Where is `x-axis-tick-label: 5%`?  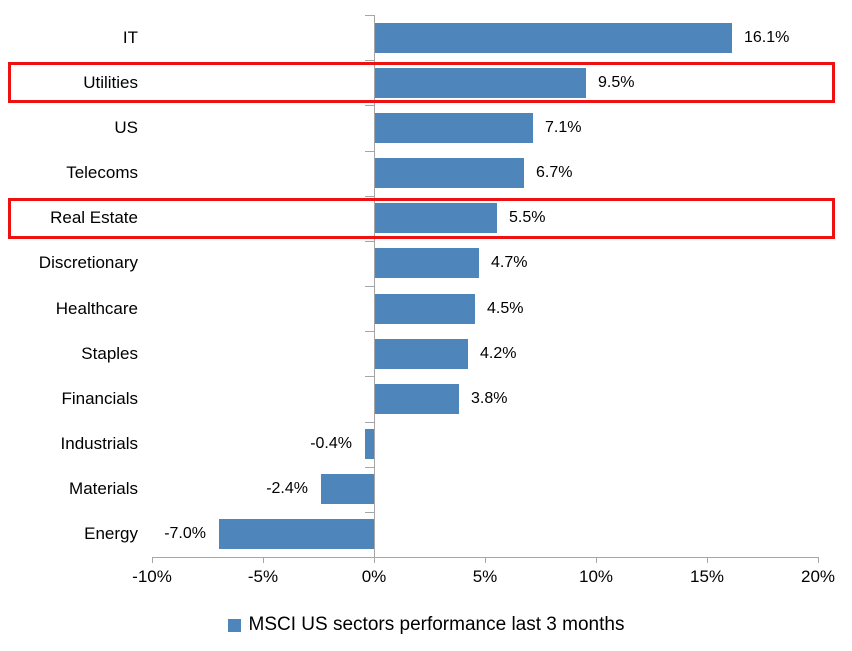
x-axis-tick-label: 5% is located at coordinates (485, 576).